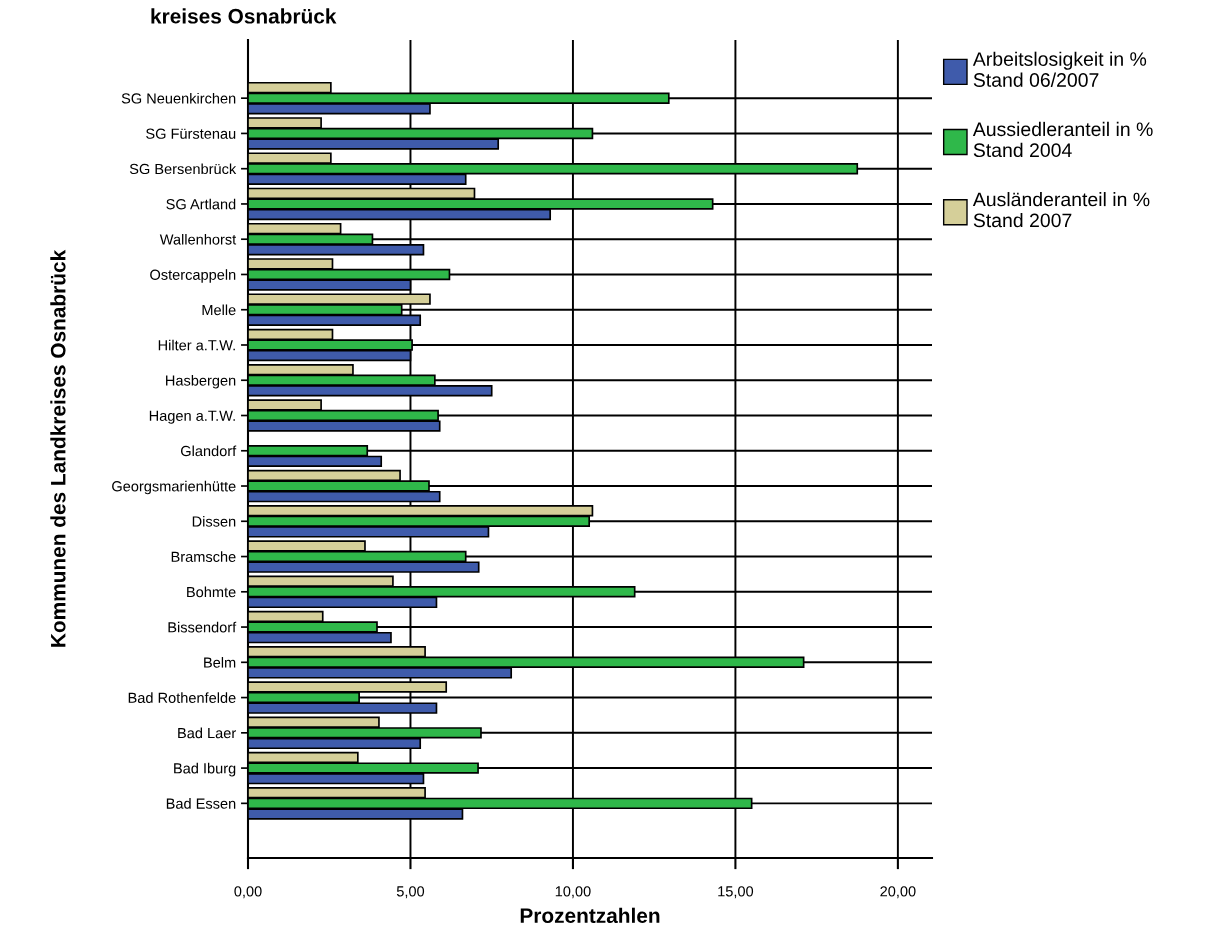 This screenshot has width=1212, height=931. I want to click on y-tick-label: Hilter a.T.W., so click(196, 345).